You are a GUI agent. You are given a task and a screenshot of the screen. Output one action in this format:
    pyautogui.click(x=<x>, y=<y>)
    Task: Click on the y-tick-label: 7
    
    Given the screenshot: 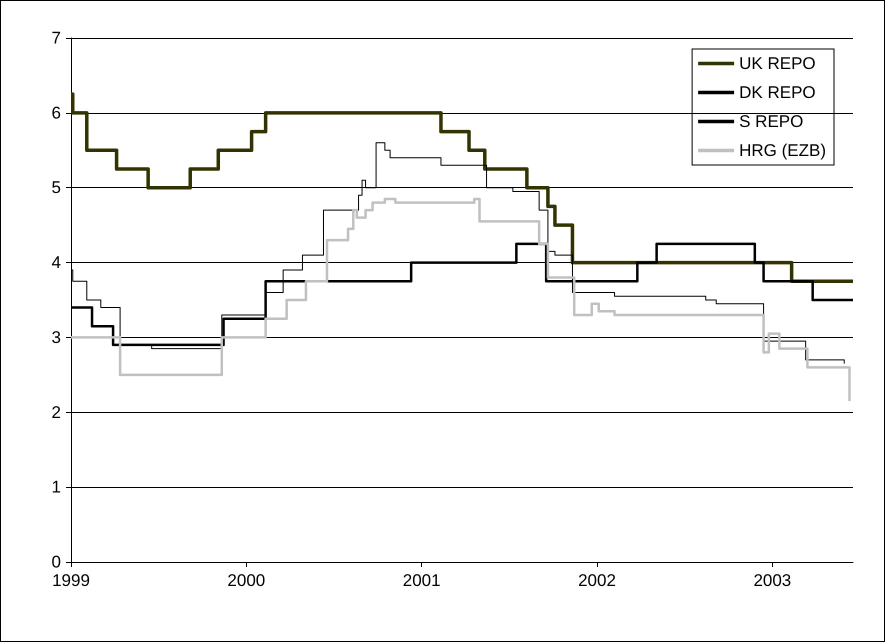 What is the action you would take?
    pyautogui.click(x=56, y=38)
    